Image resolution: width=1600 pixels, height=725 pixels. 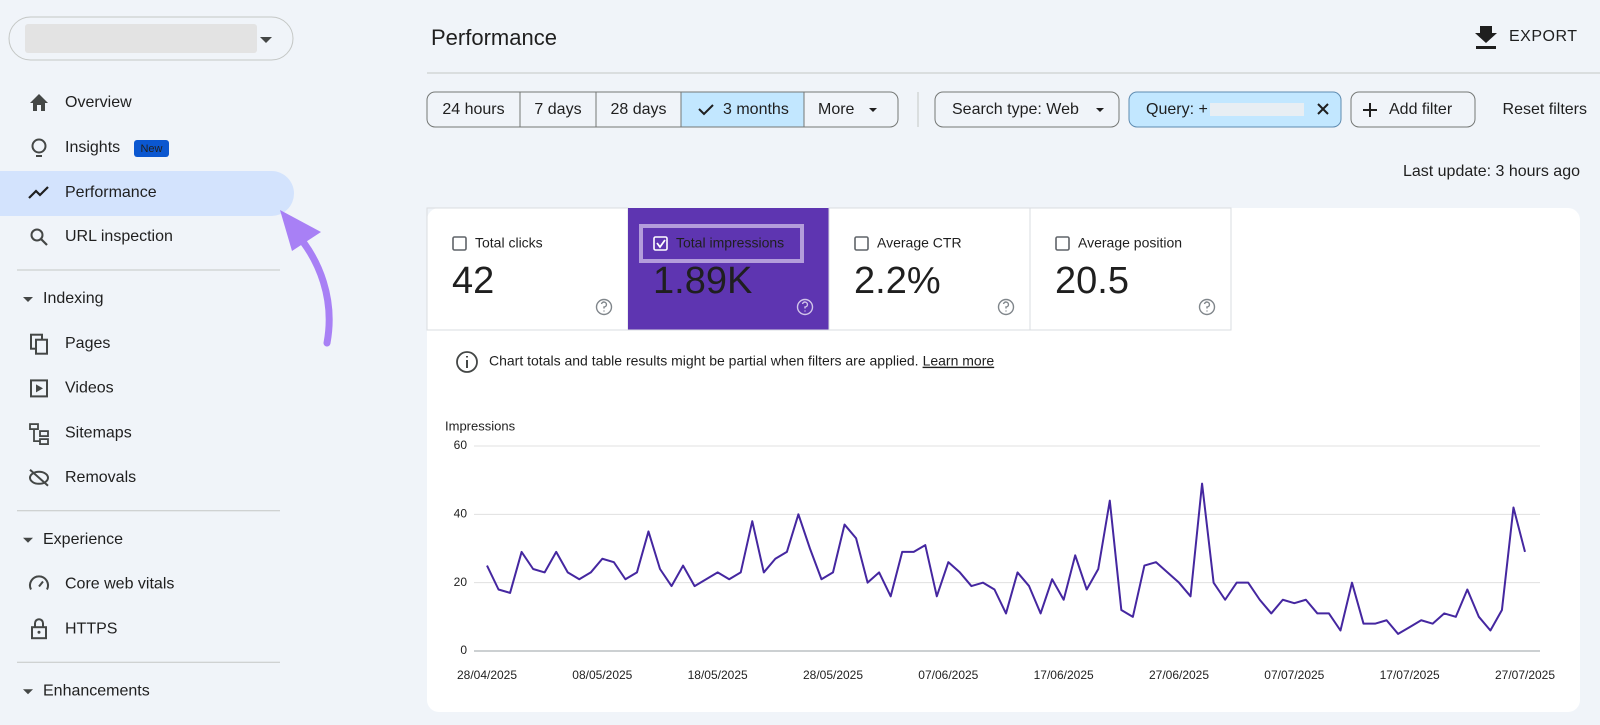 I want to click on badge, so click(x=151, y=148).